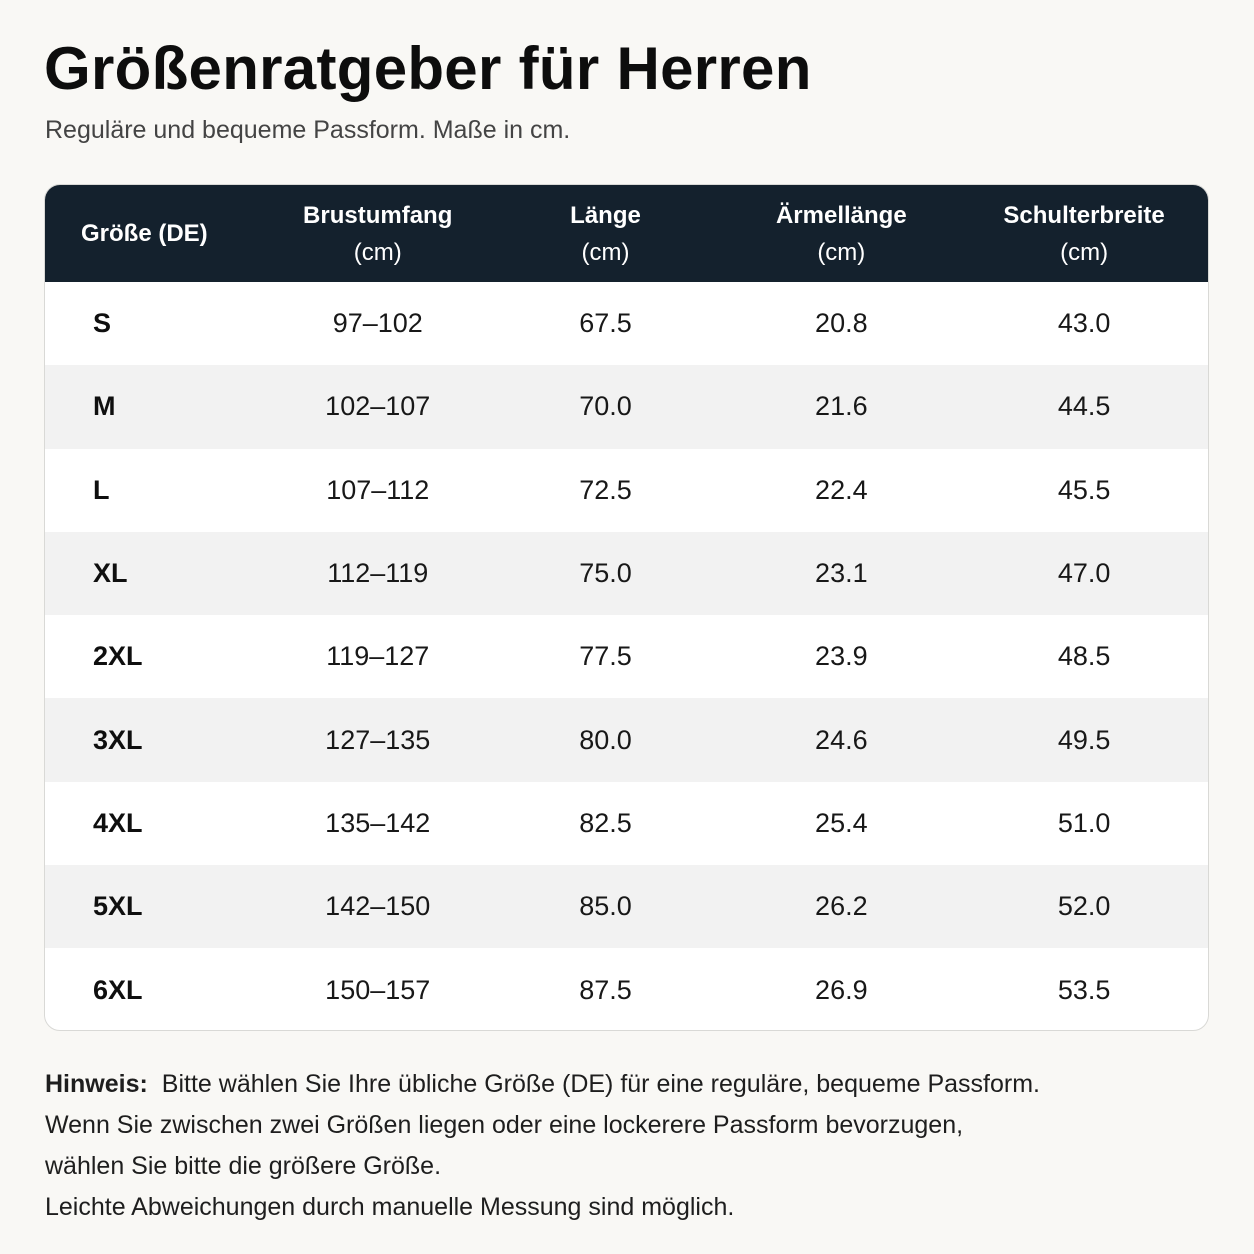 This screenshot has width=1254, height=1254. What do you see at coordinates (841, 234) in the screenshot?
I see `header-sleeve: Ärmellänge (cm)` at bounding box center [841, 234].